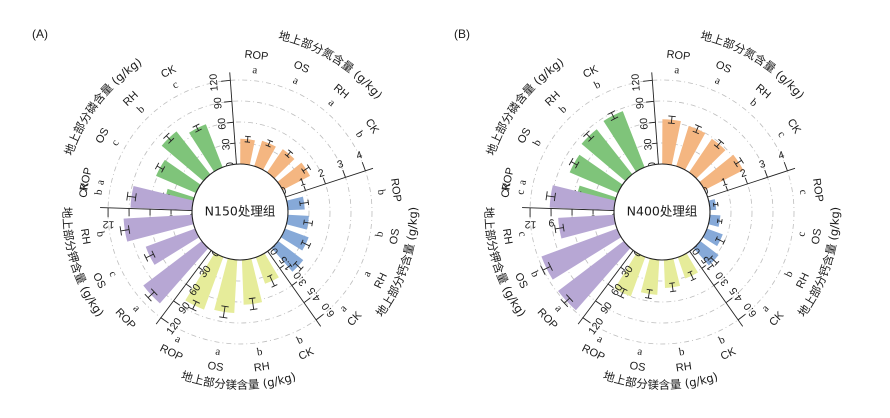 The height and width of the screenshot is (418, 890). What do you see at coordinates (630, 274) in the screenshot?
I see `bar-mg-rop` at bounding box center [630, 274].